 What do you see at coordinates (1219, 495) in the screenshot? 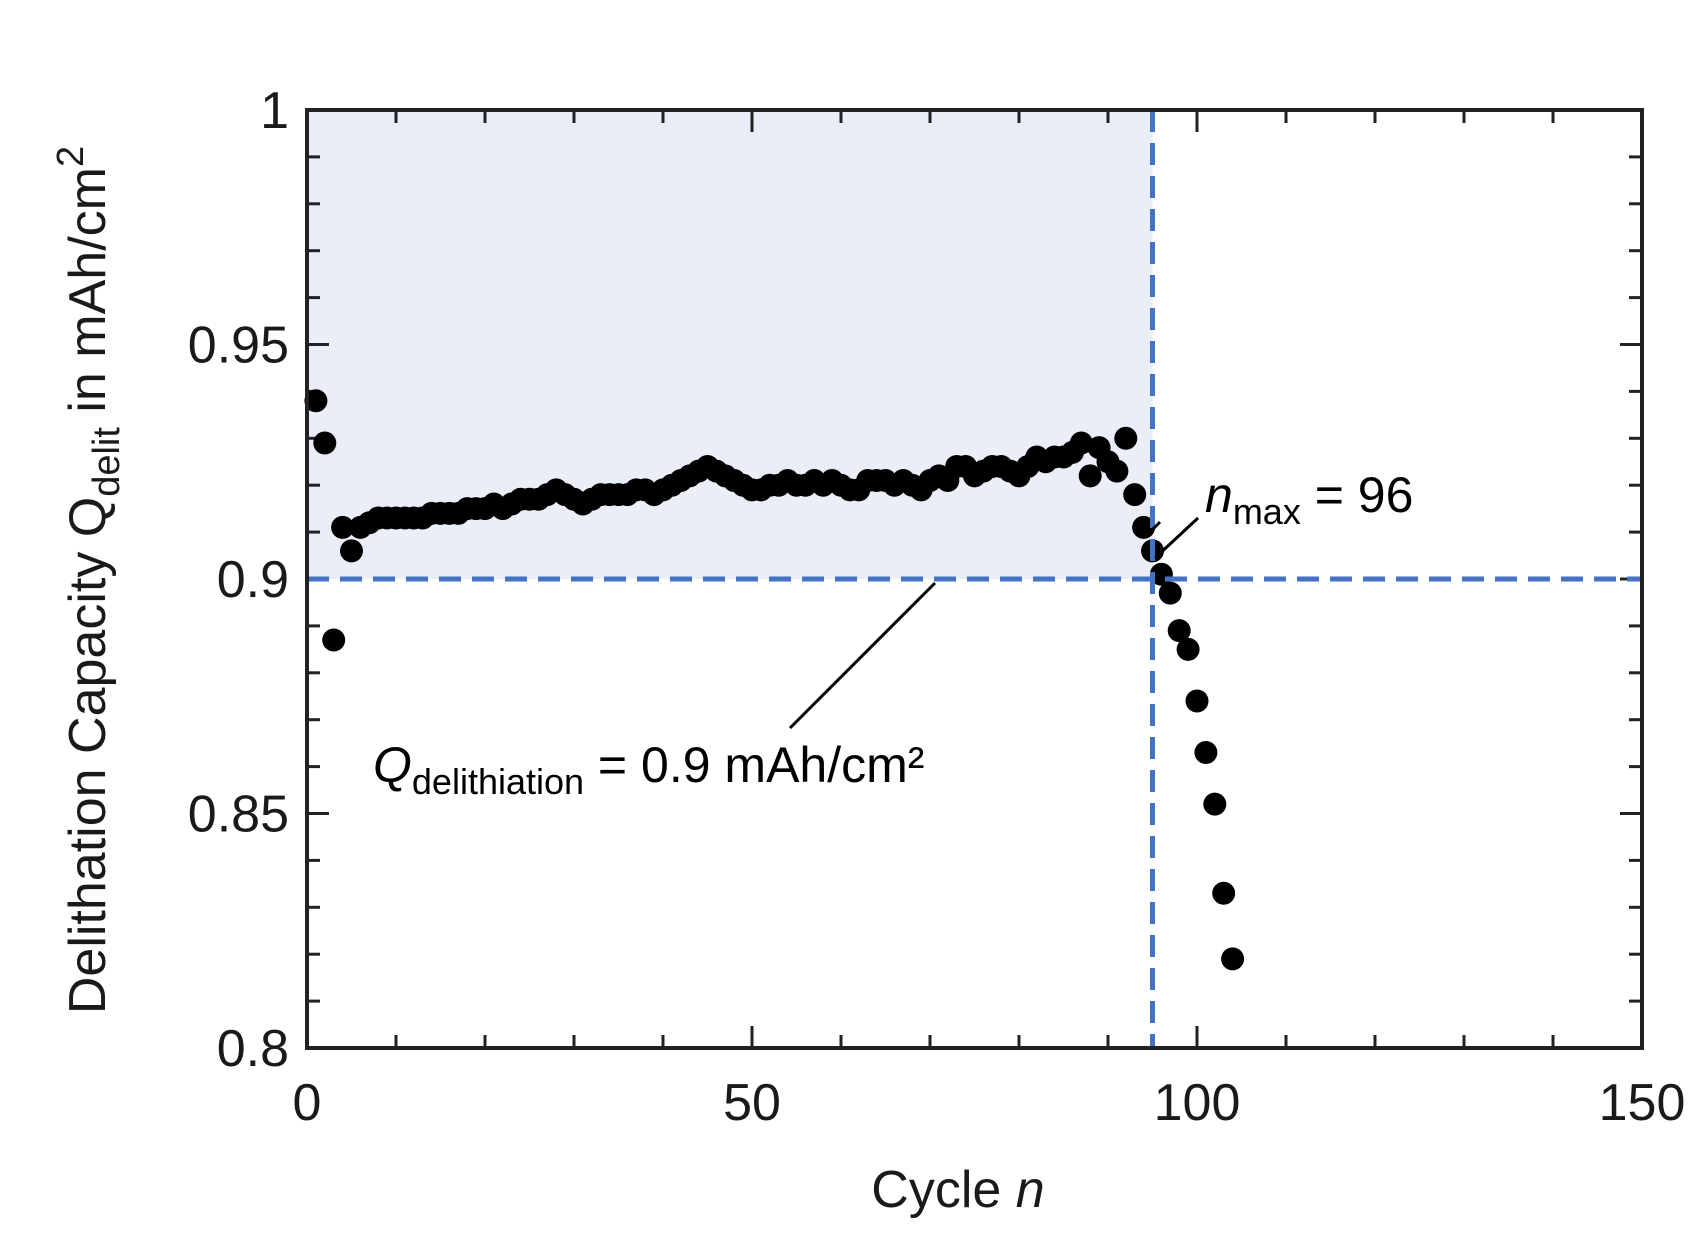
I see `annotation-nmax-symbol: n` at bounding box center [1219, 495].